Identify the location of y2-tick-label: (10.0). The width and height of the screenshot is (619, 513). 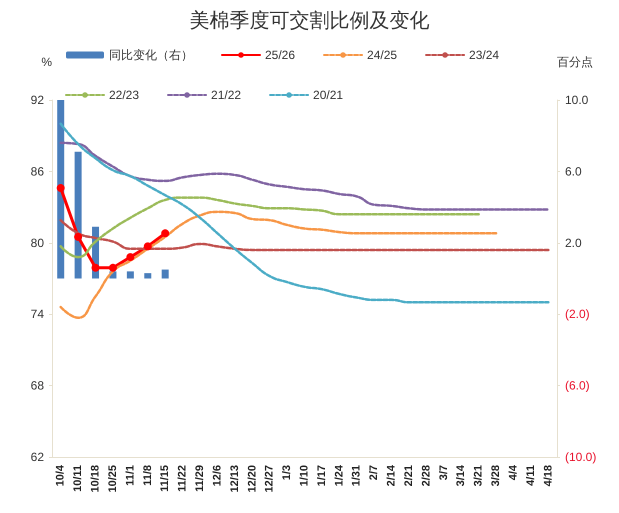
(580, 457).